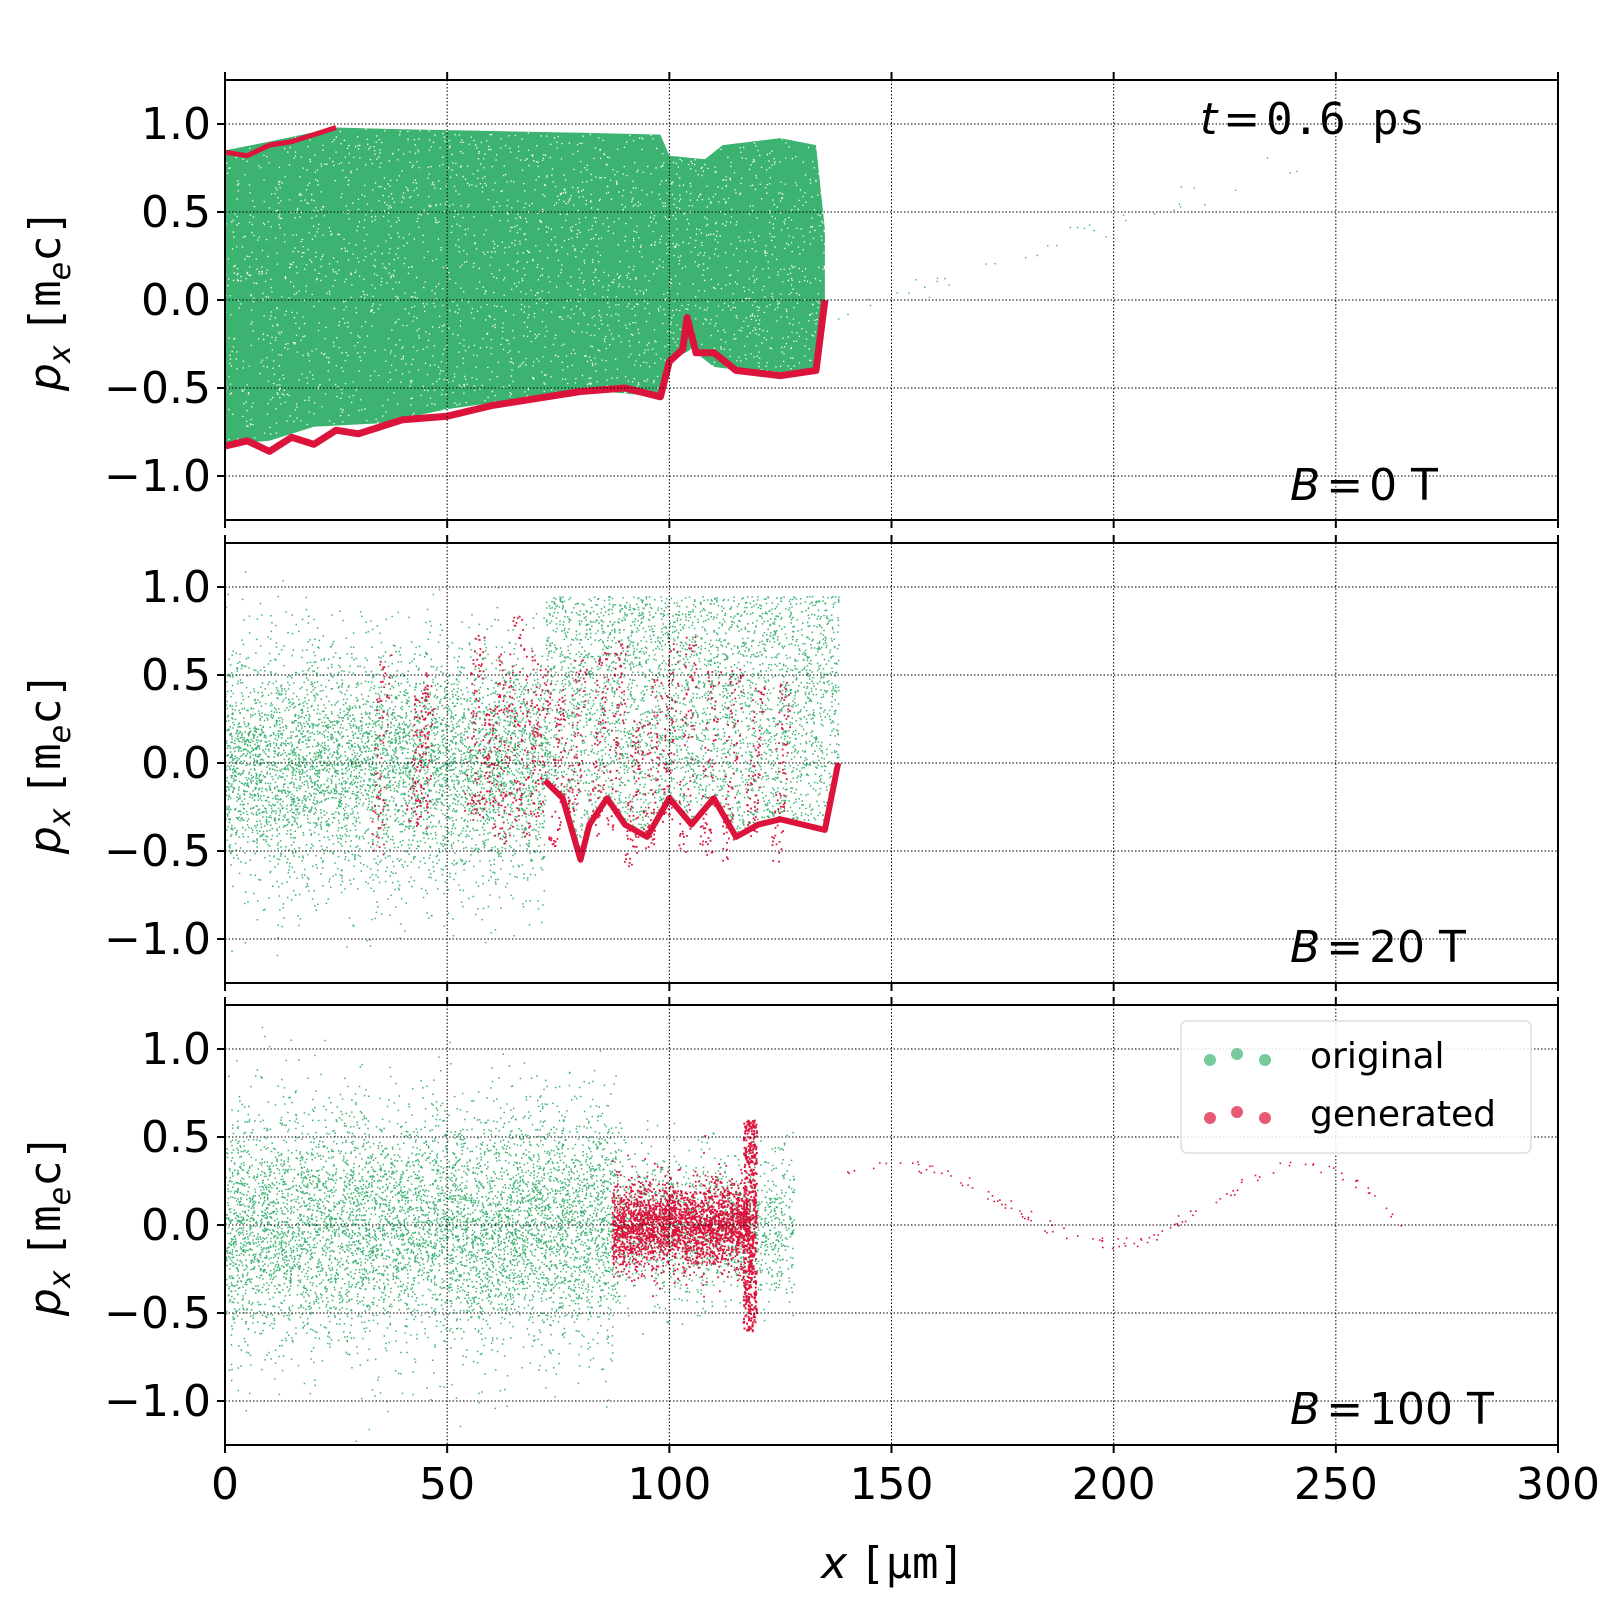 The image size is (1600, 1600). What do you see at coordinates (1068, 238) in the screenshot?
I see `original-stray` at bounding box center [1068, 238].